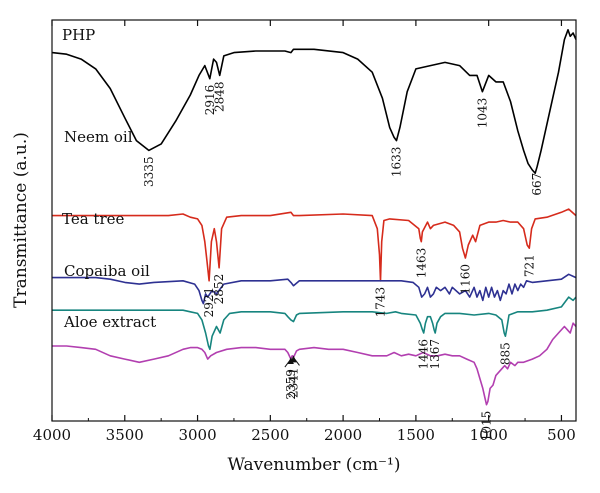 The width and height of the screenshot is (600, 493). I want to click on series-label-php: PHP, so click(78, 35).